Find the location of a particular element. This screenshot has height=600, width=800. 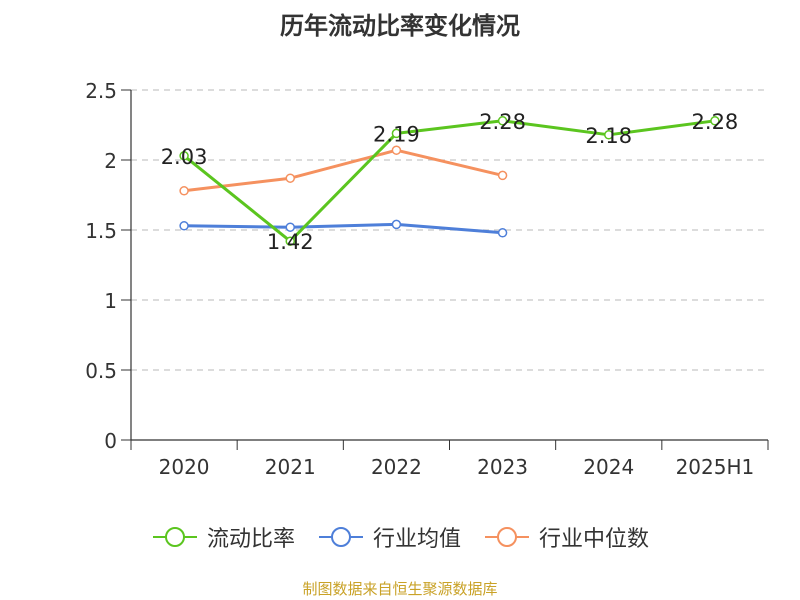

data-label: 2.19 is located at coordinates (396, 134).